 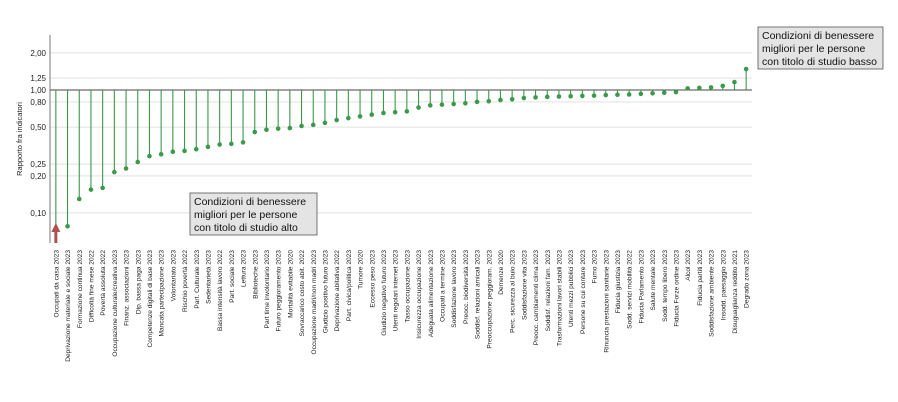 What do you see at coordinates (325, 292) in the screenshot?
I see `category-label: Giudizio positivo futuro 2023` at bounding box center [325, 292].